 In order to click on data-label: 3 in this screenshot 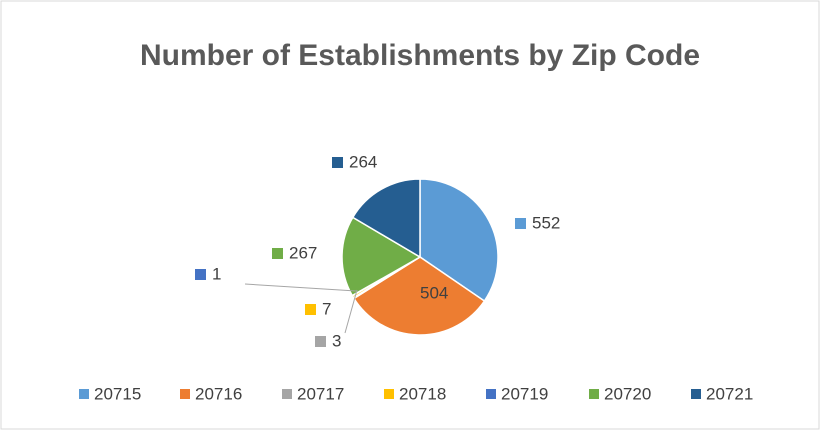, I will do `click(336, 340)`.